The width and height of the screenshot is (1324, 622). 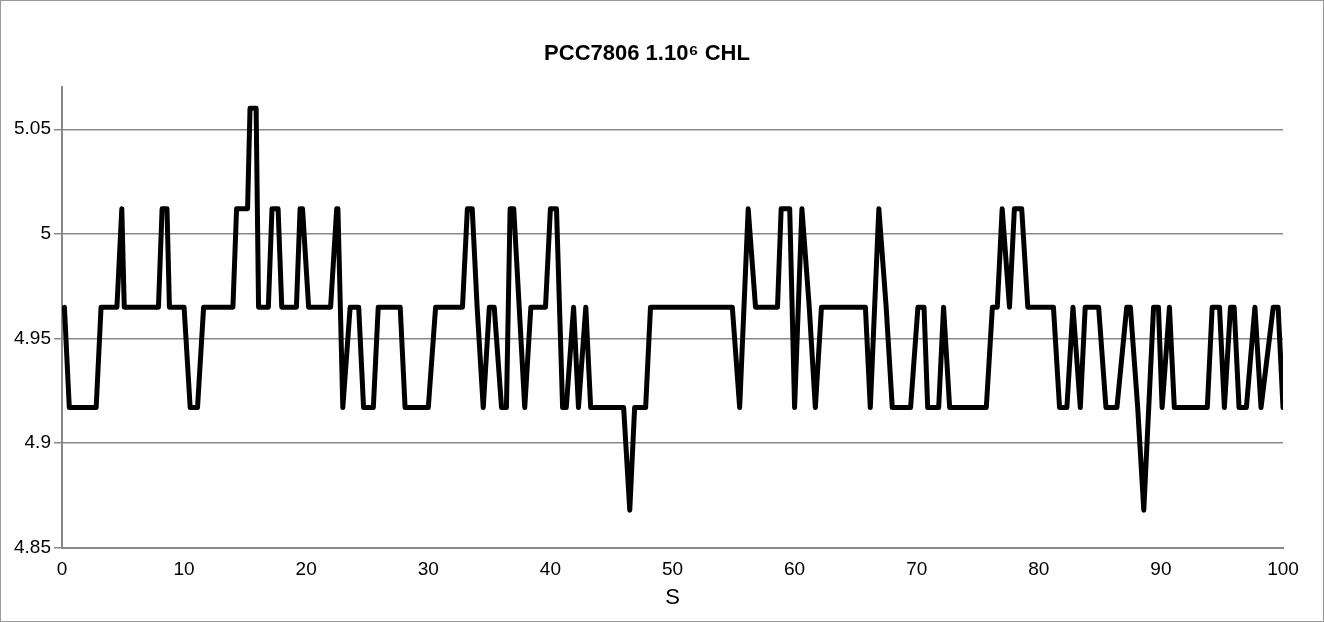 What do you see at coordinates (917, 569) in the screenshot?
I see `x-tick-label: 70` at bounding box center [917, 569].